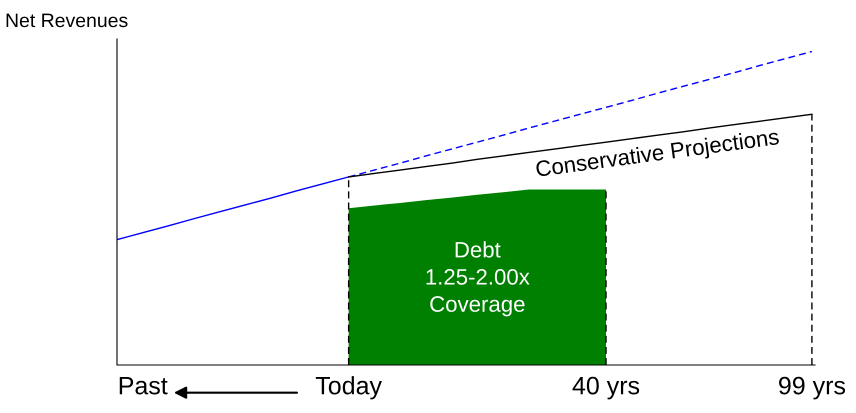 The image size is (856, 413). Describe the element at coordinates (606, 388) in the screenshot. I see `x-tick-label: 40 yrs` at that location.